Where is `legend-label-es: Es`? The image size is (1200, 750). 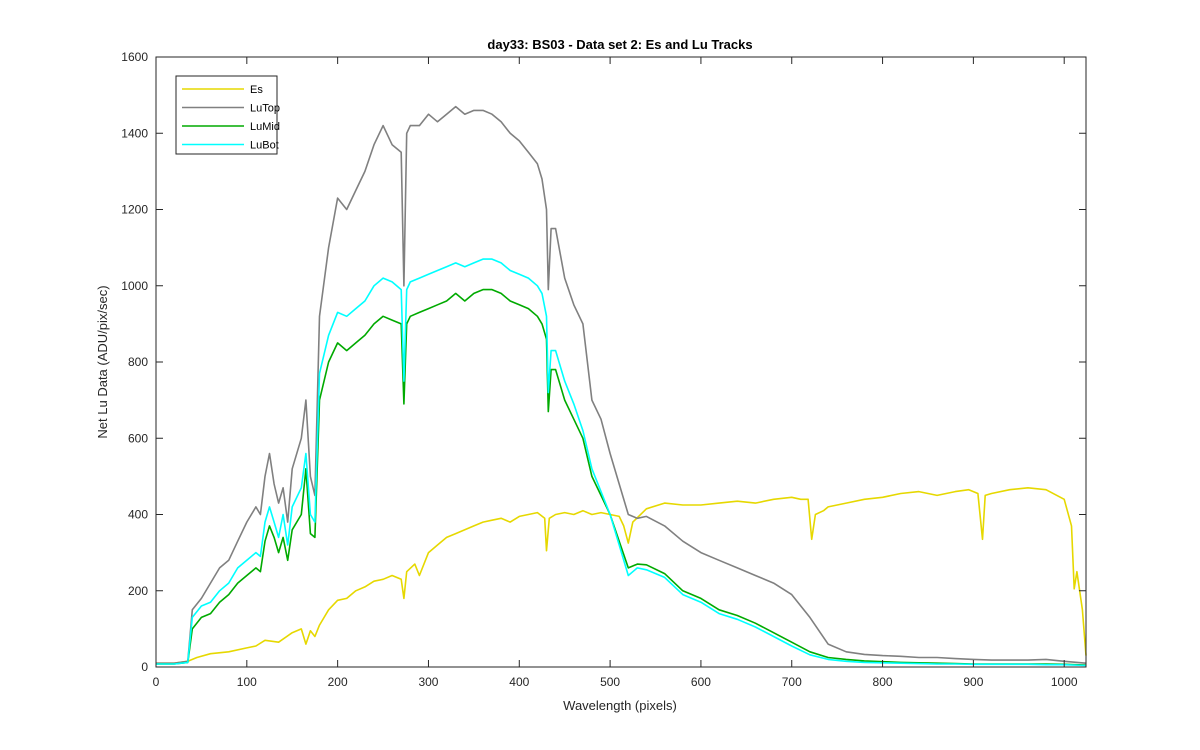 legend-label-es: Es is located at coordinates (256, 90).